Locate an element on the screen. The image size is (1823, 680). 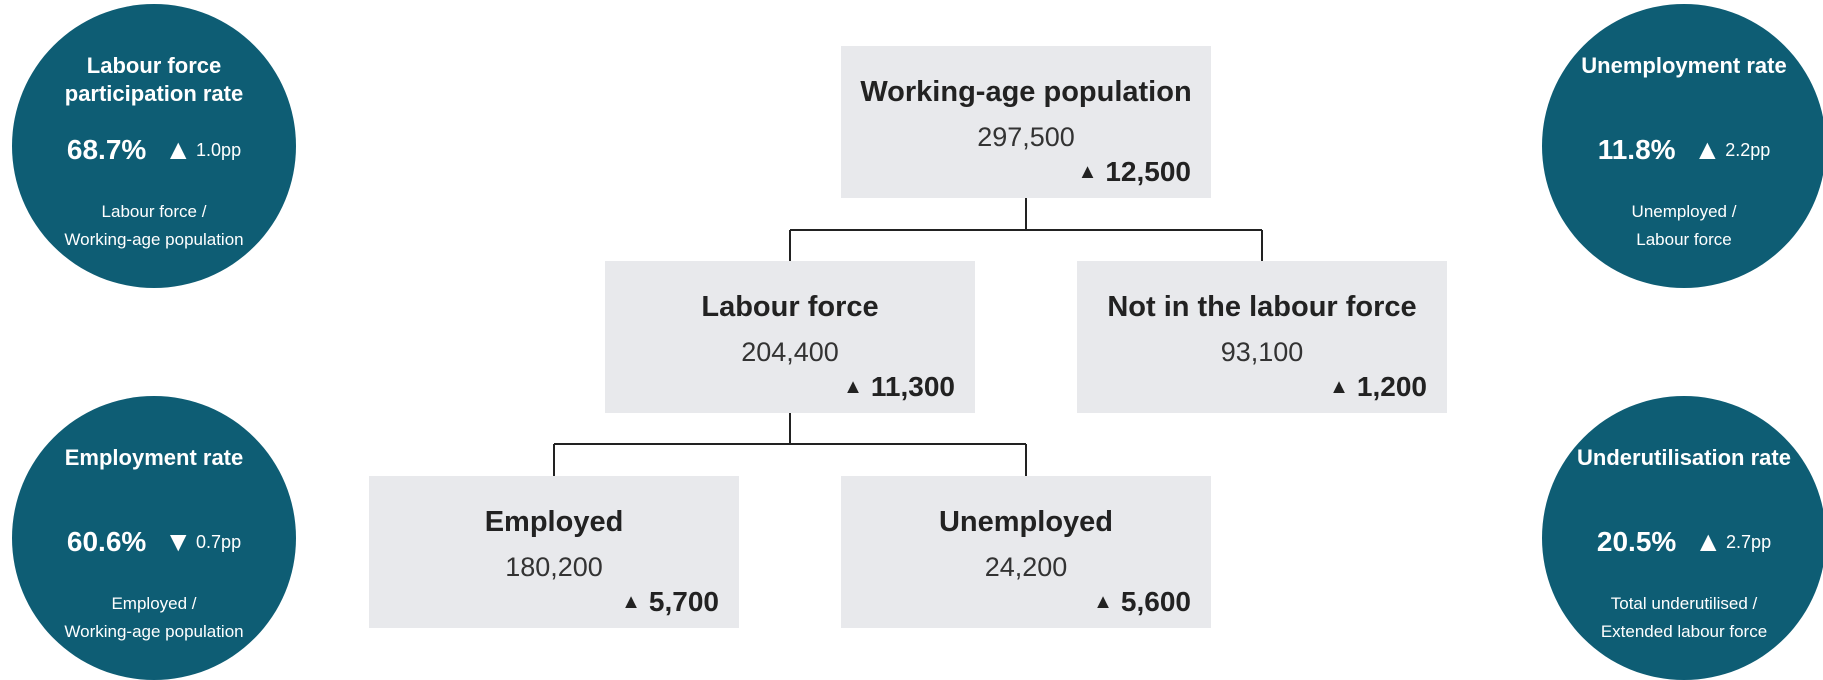
rate-value: 20.5% is located at coordinates (1636, 541).